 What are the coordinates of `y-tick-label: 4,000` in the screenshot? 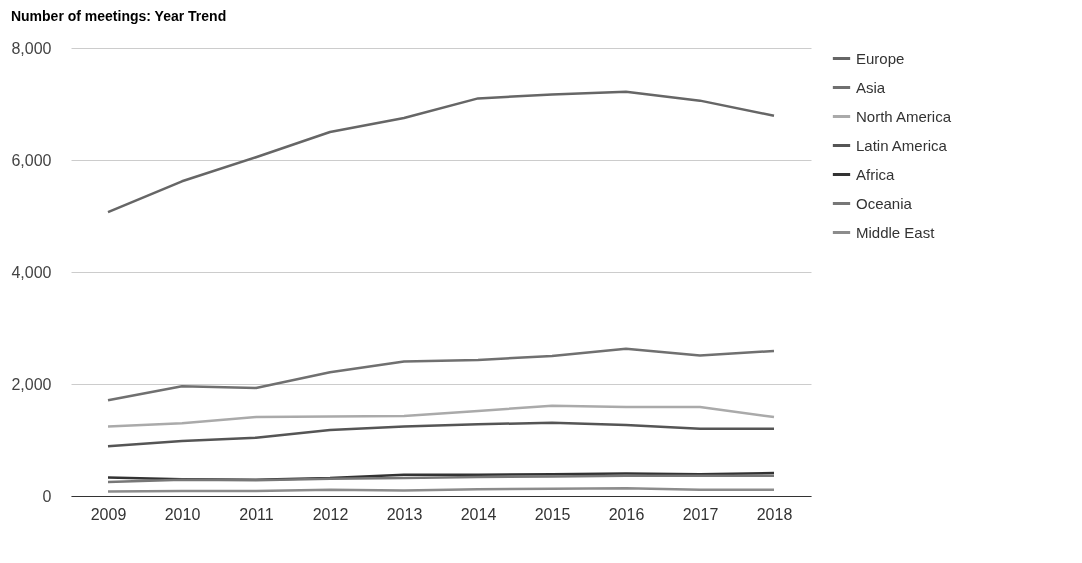 It's located at (31, 272).